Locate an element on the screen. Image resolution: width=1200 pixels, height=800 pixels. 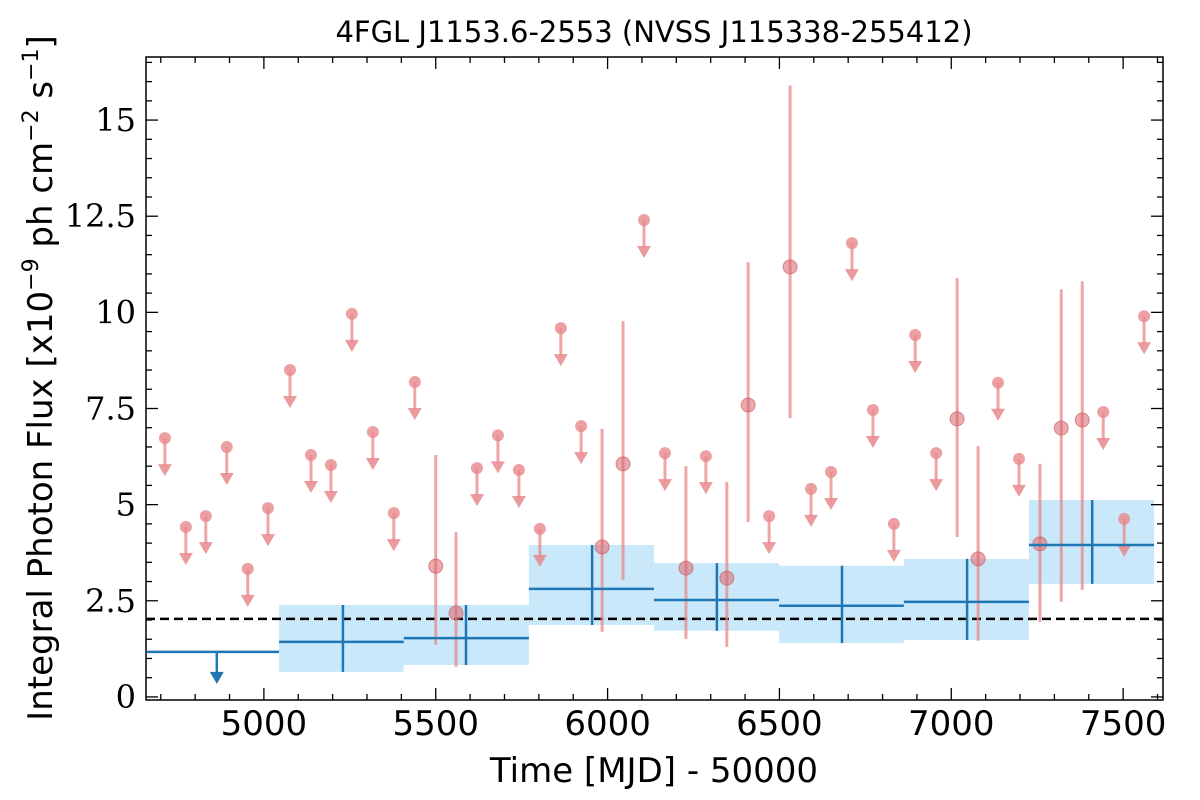
x-tick-label: 7500 is located at coordinates (1123, 724).